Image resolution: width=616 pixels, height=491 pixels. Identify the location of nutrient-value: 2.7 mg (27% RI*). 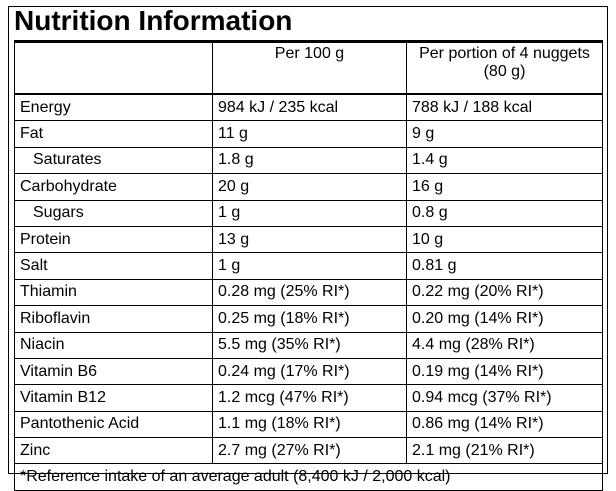
(309, 451).